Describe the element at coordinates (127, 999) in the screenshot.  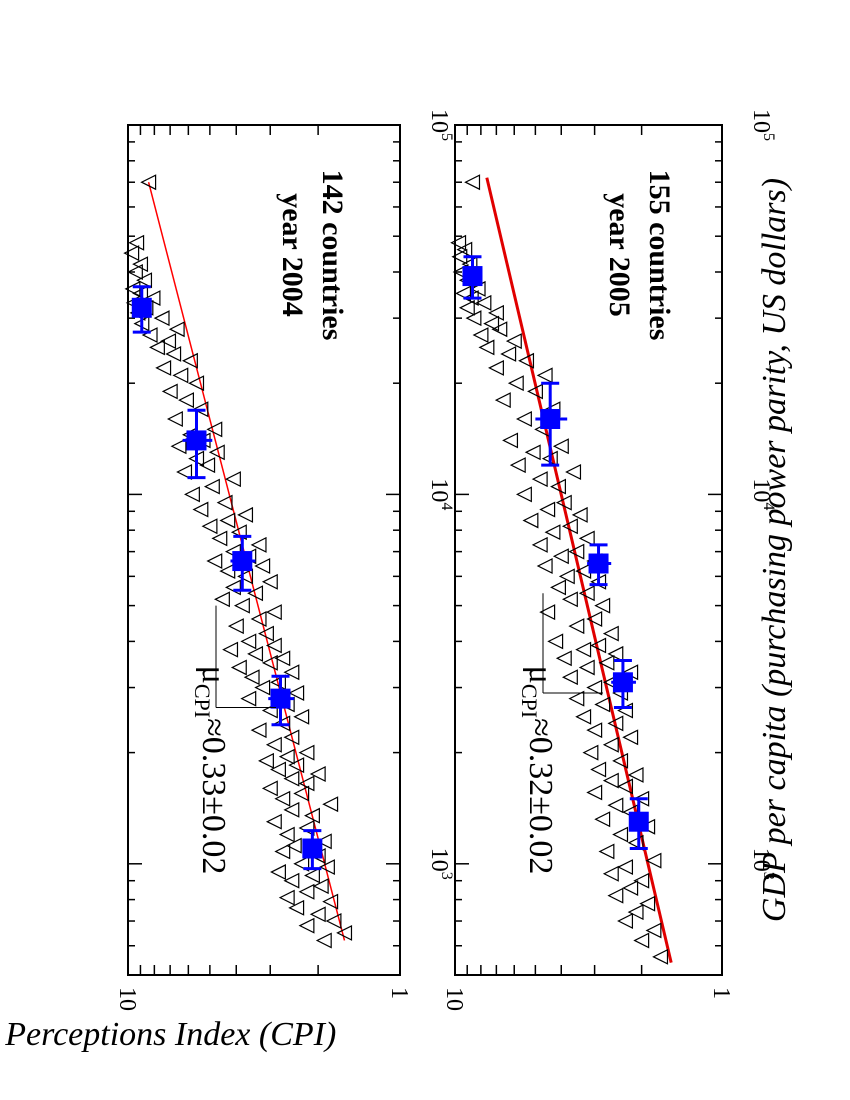
I see `y-tick-label: 10` at that location.